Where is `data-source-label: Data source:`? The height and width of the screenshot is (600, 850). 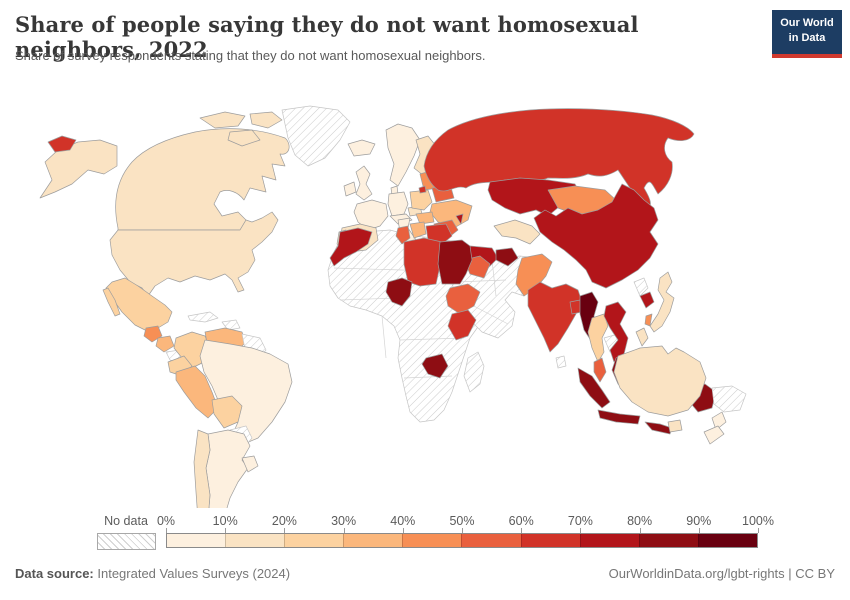
data-source-label: Data source: is located at coordinates (54, 573).